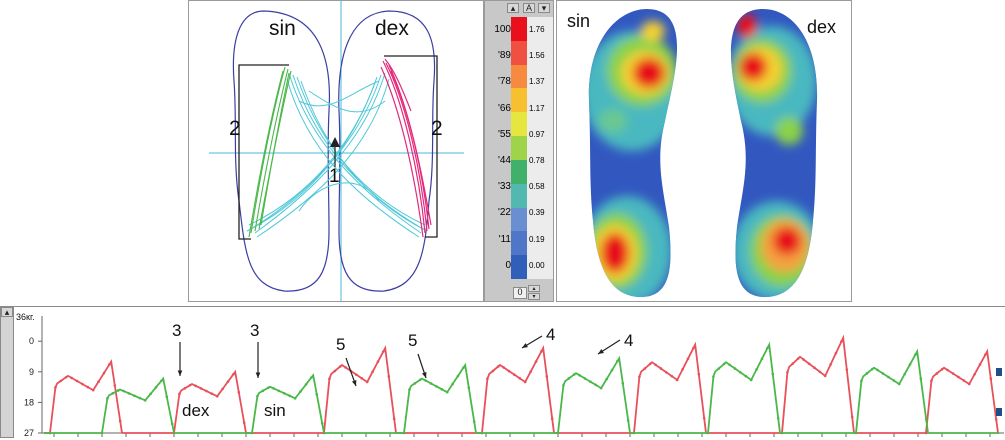 The width and height of the screenshot is (1005, 440). I want to click on annotation-dex: dex, so click(196, 410).